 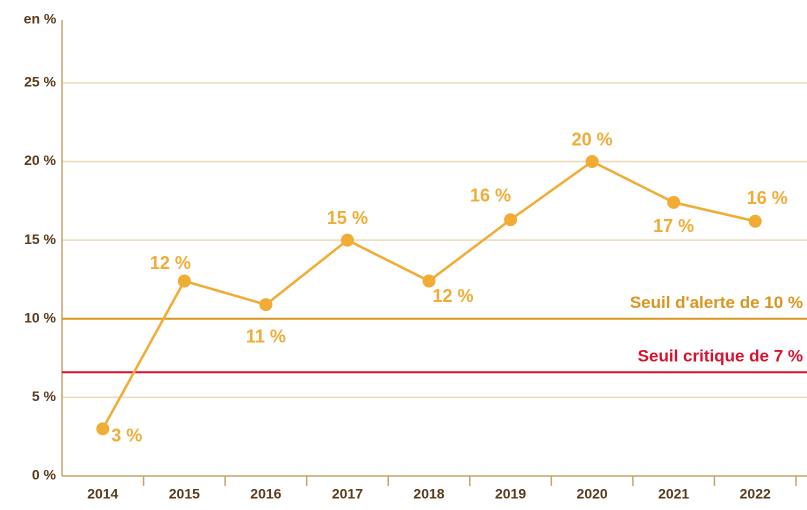 I want to click on data-label: 17 %, so click(x=673, y=226).